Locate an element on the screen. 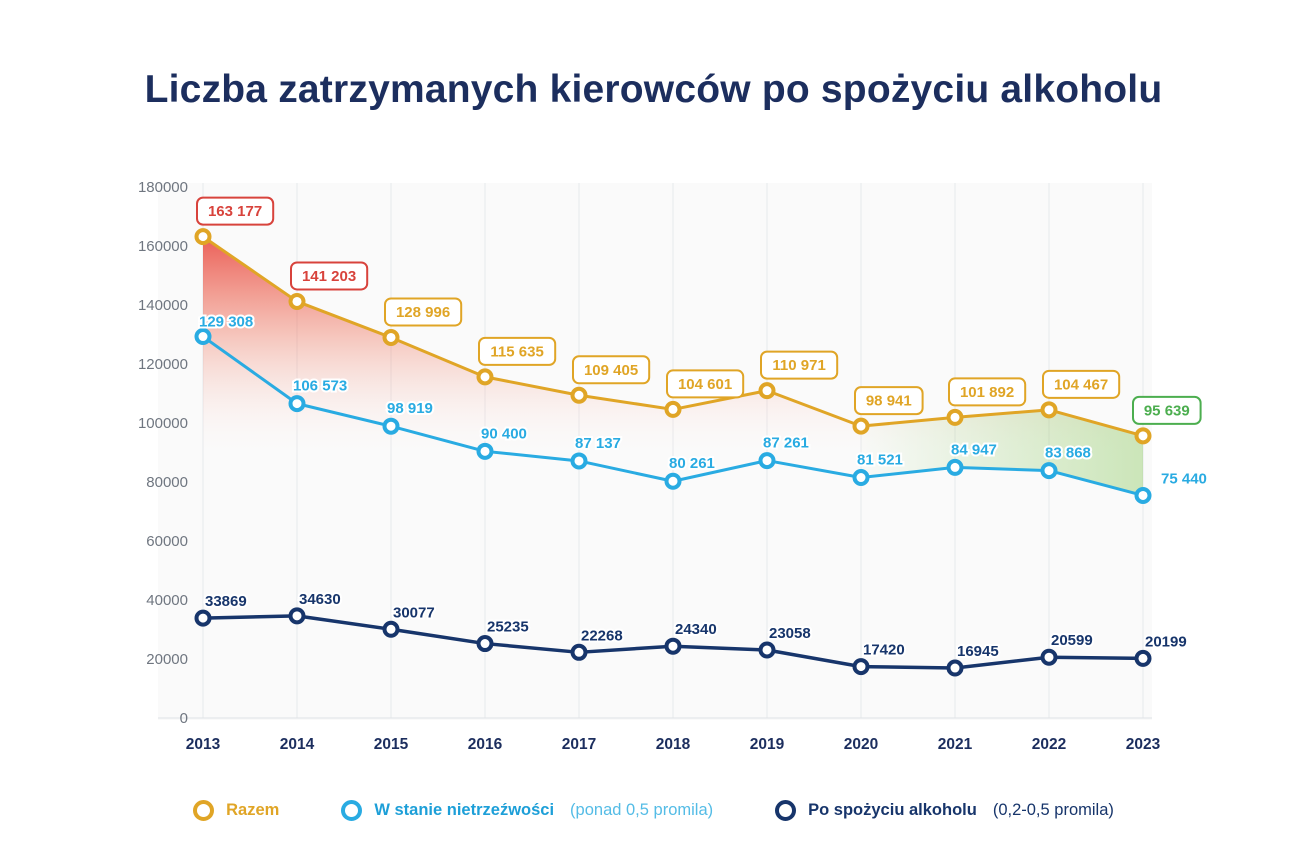  svg-text: 106 573 is located at coordinates (320, 386).